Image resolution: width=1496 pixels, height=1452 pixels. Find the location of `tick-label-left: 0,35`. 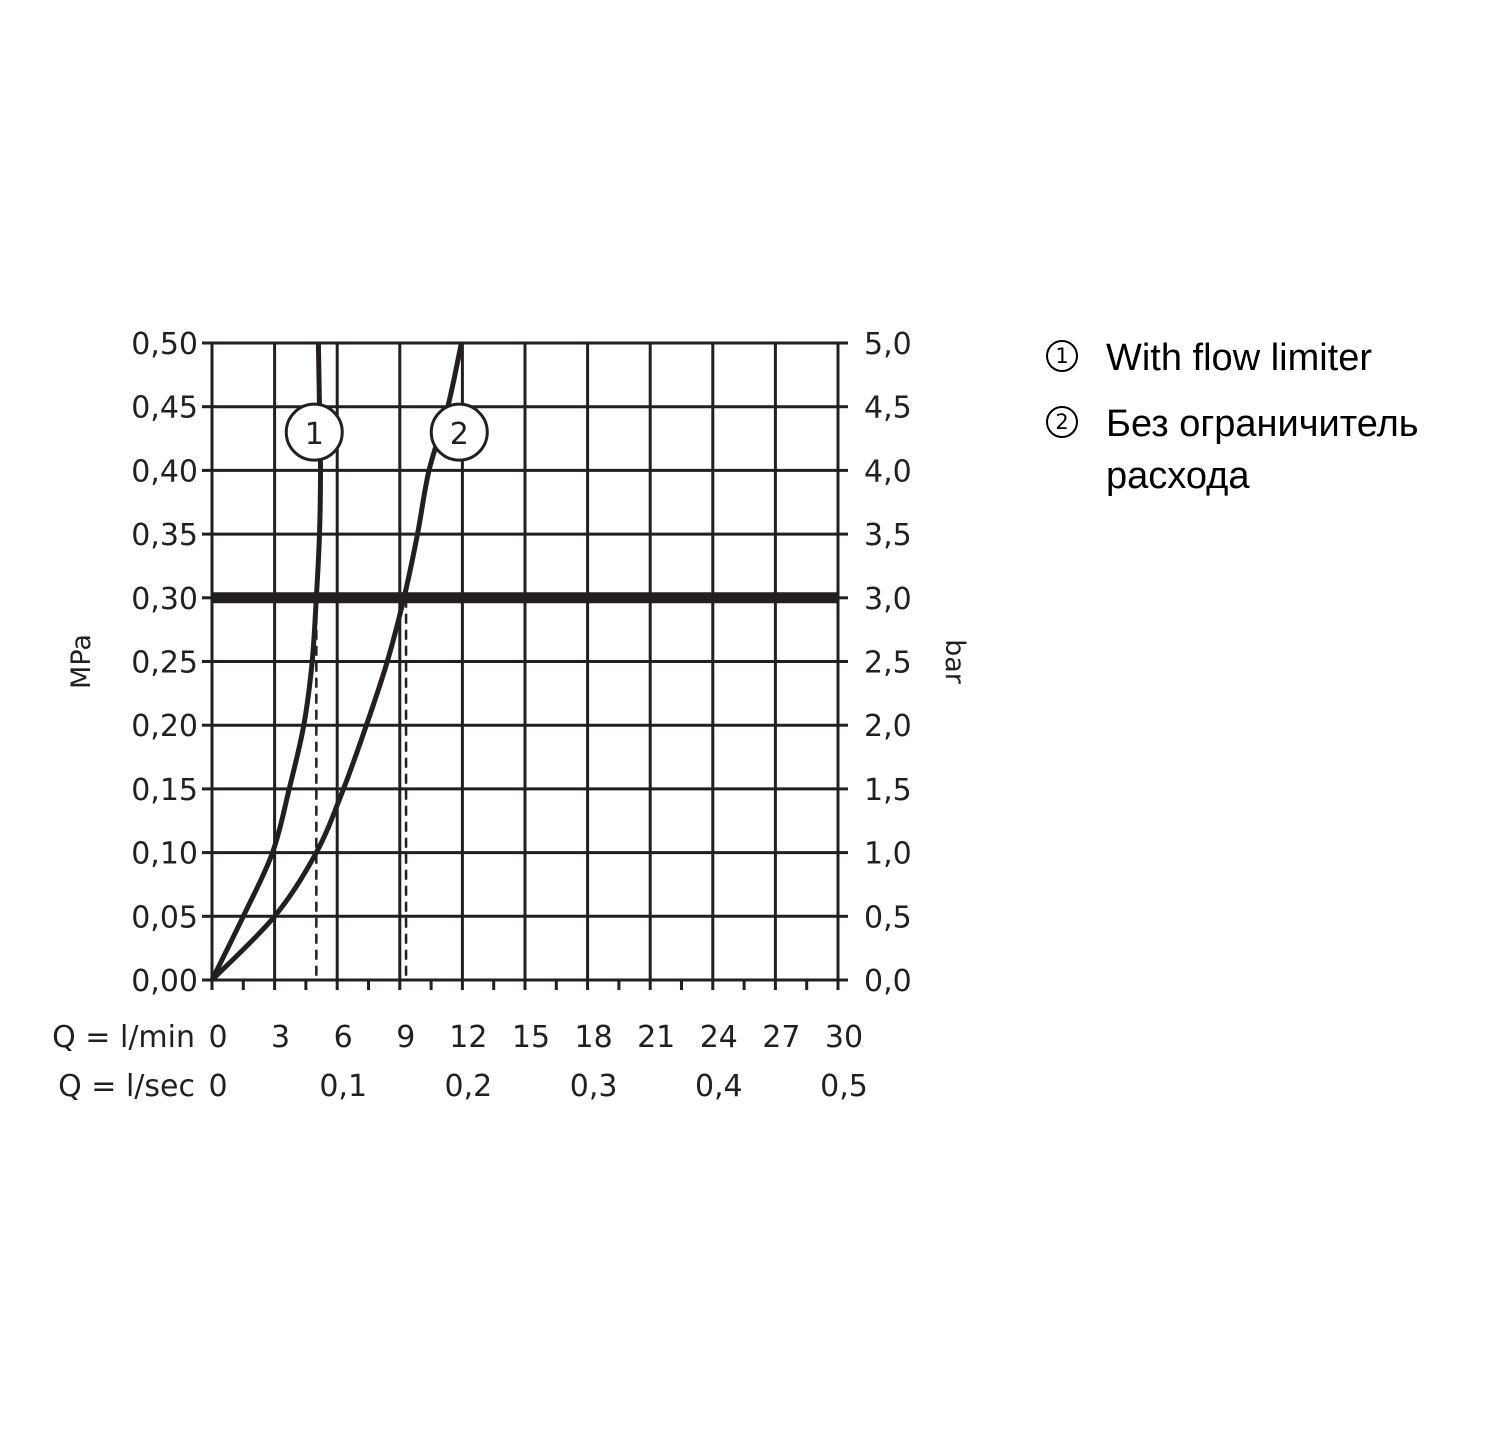

tick-label-left: 0,35 is located at coordinates (164, 535).